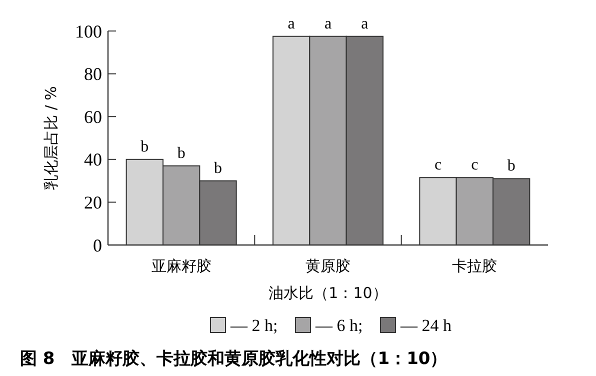 The image size is (596, 376). I want to click on x-tick-label: 卡拉胶, so click(475, 266).